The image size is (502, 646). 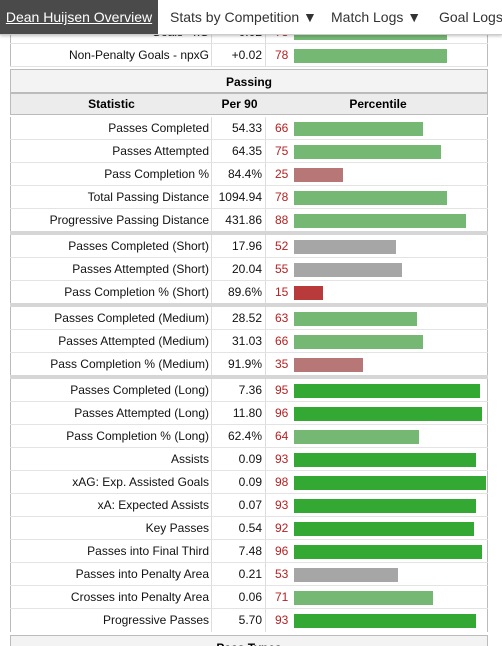 I want to click on tab-stats-by-competition: Stats by Competition ▼, so click(x=243, y=17).